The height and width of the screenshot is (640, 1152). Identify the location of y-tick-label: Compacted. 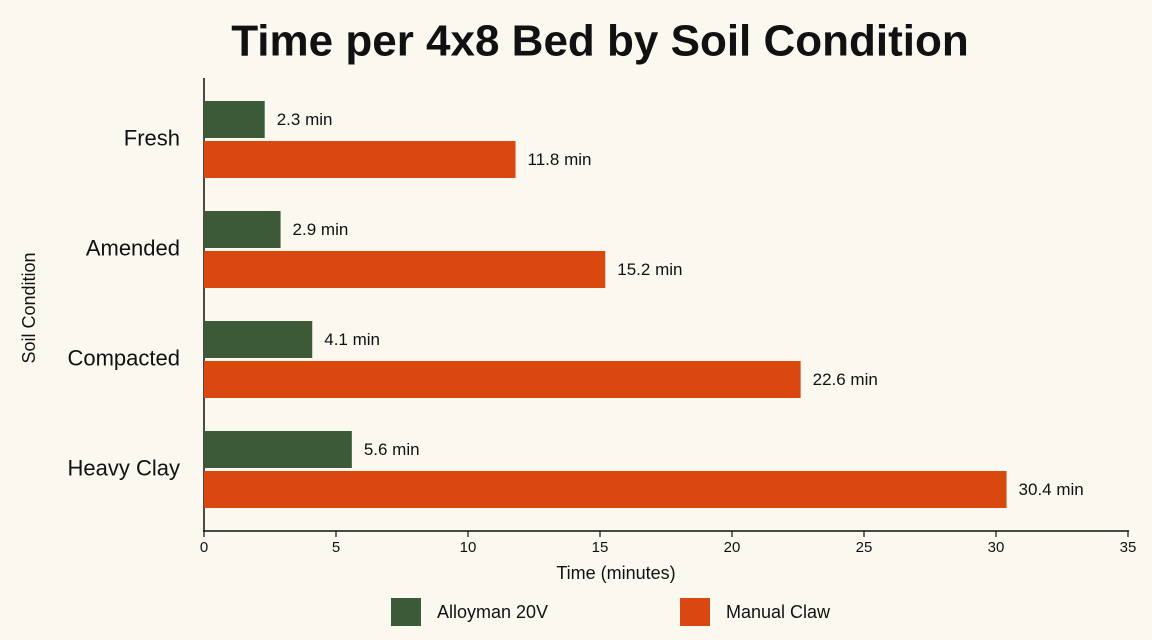
(123, 357).